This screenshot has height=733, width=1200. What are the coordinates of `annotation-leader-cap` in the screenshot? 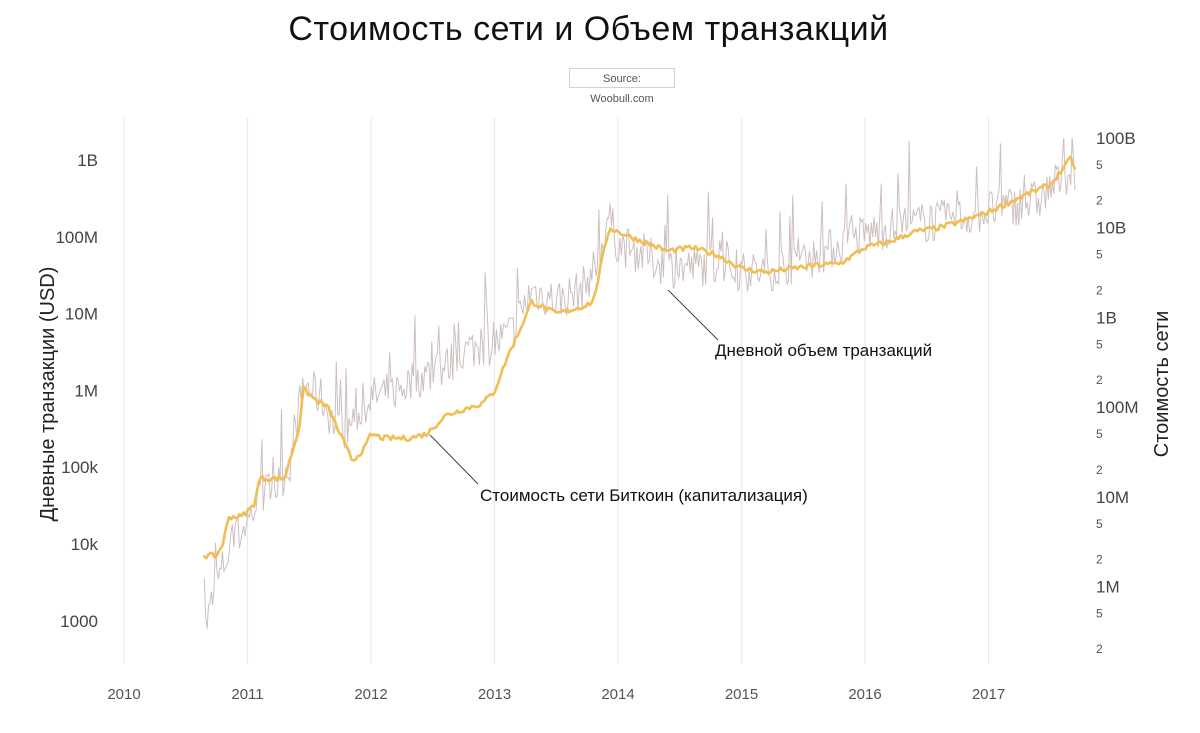 It's located at (454, 459).